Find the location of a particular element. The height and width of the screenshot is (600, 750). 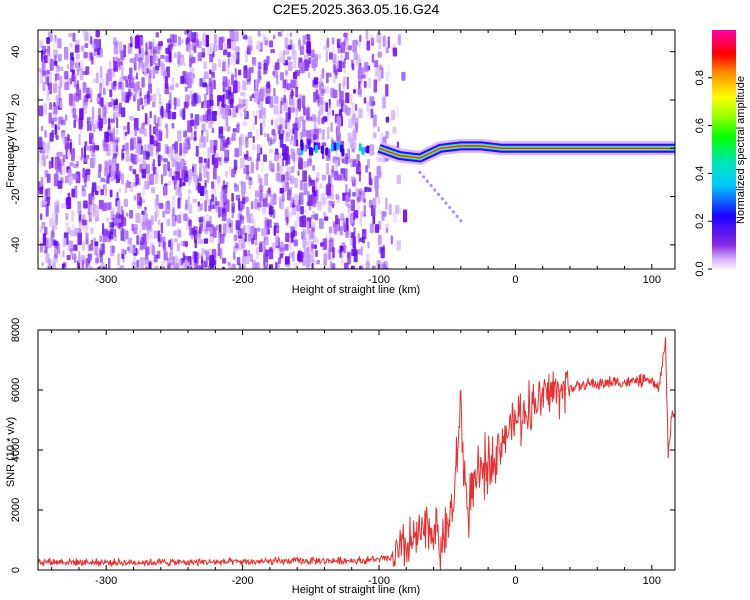

y-tick-label: -40 is located at coordinates (16, 245).